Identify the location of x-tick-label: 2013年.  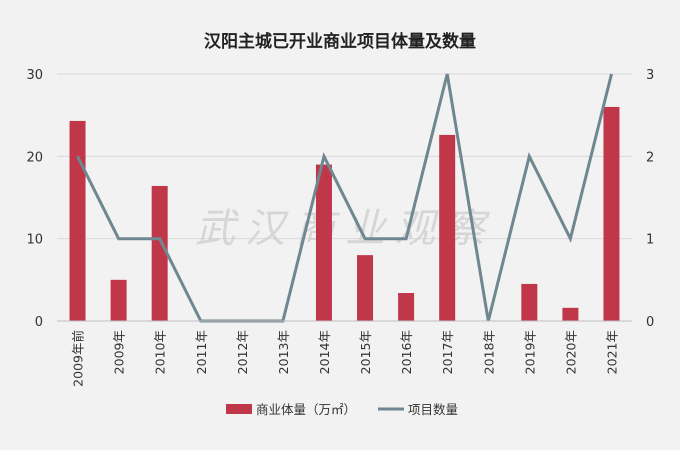
(283, 352).